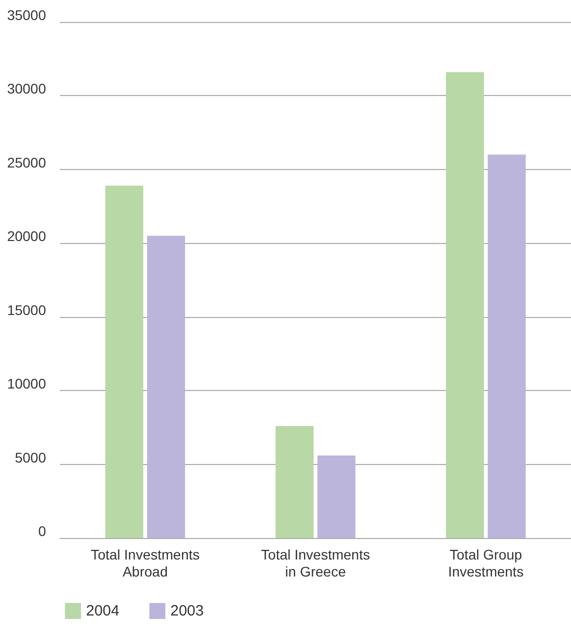 This screenshot has width=571, height=628. Describe the element at coordinates (26, 88) in the screenshot. I see `y-tick-label: 30000` at that location.